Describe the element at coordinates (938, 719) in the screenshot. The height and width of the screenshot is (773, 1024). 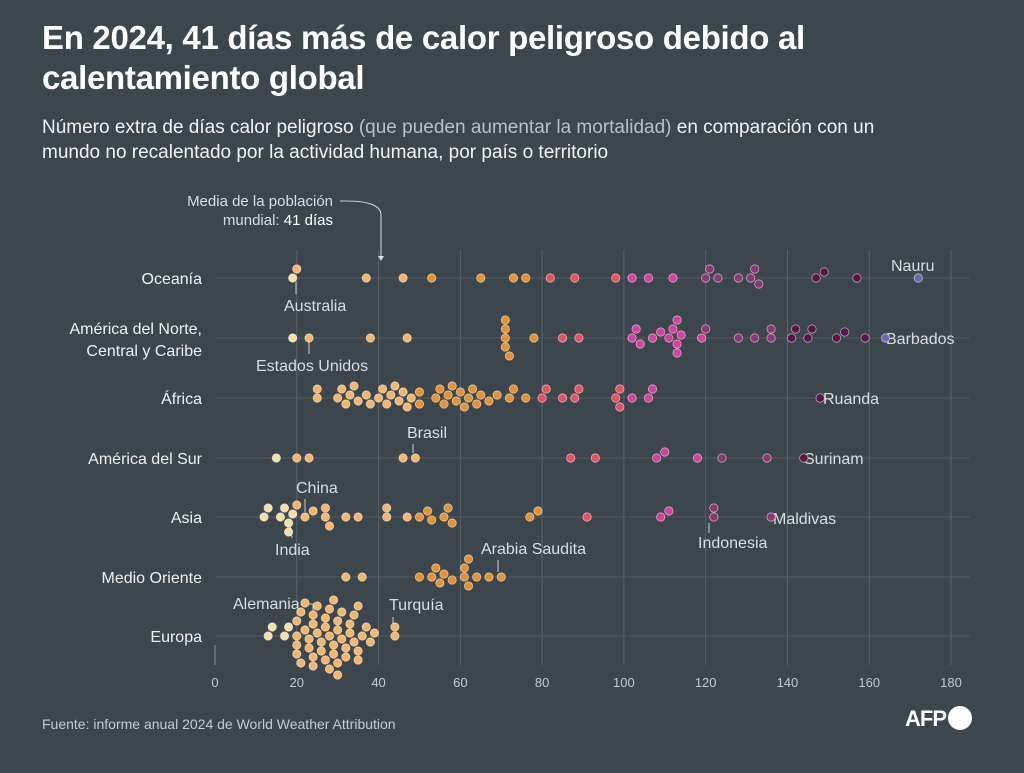
I see `afp-logo: AFP` at that location.